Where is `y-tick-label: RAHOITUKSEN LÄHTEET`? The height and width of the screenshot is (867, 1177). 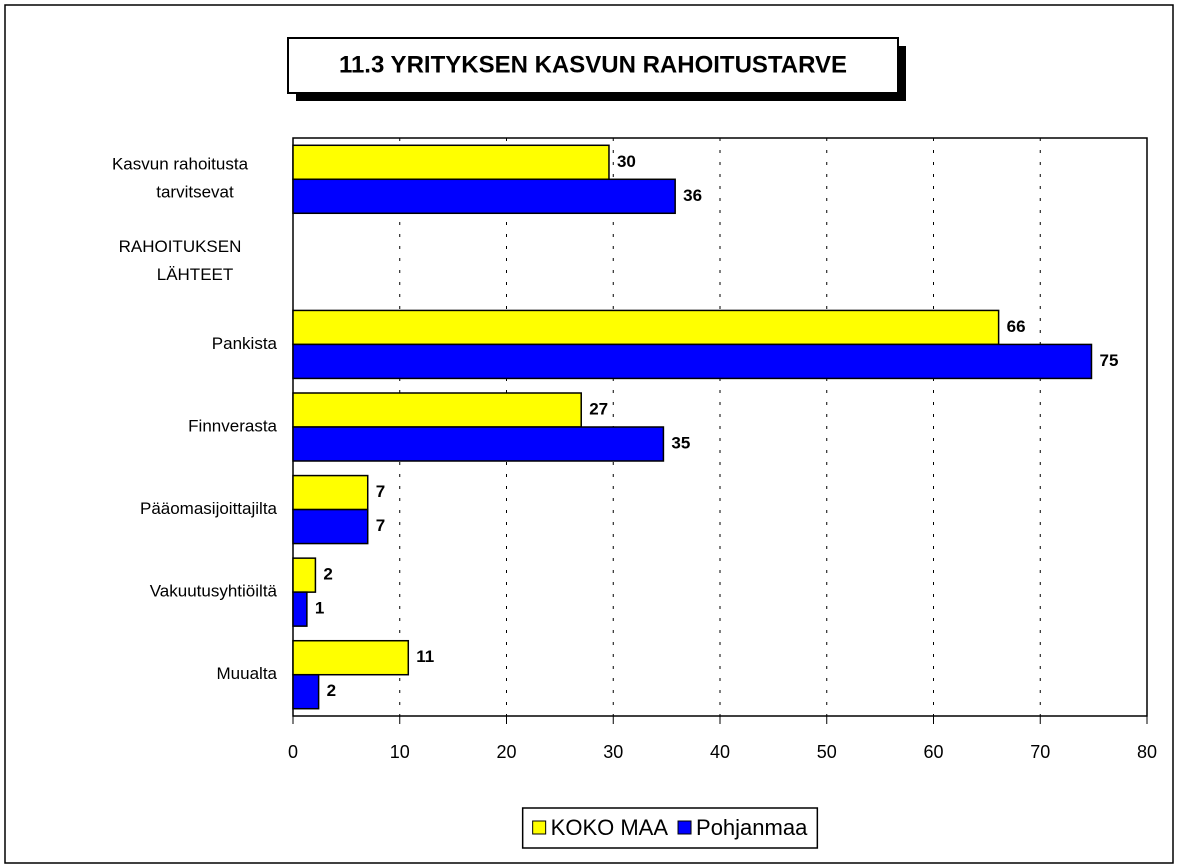
y-tick-label: RAHOITUKSEN LÄHTEET is located at coordinates (180, 260).